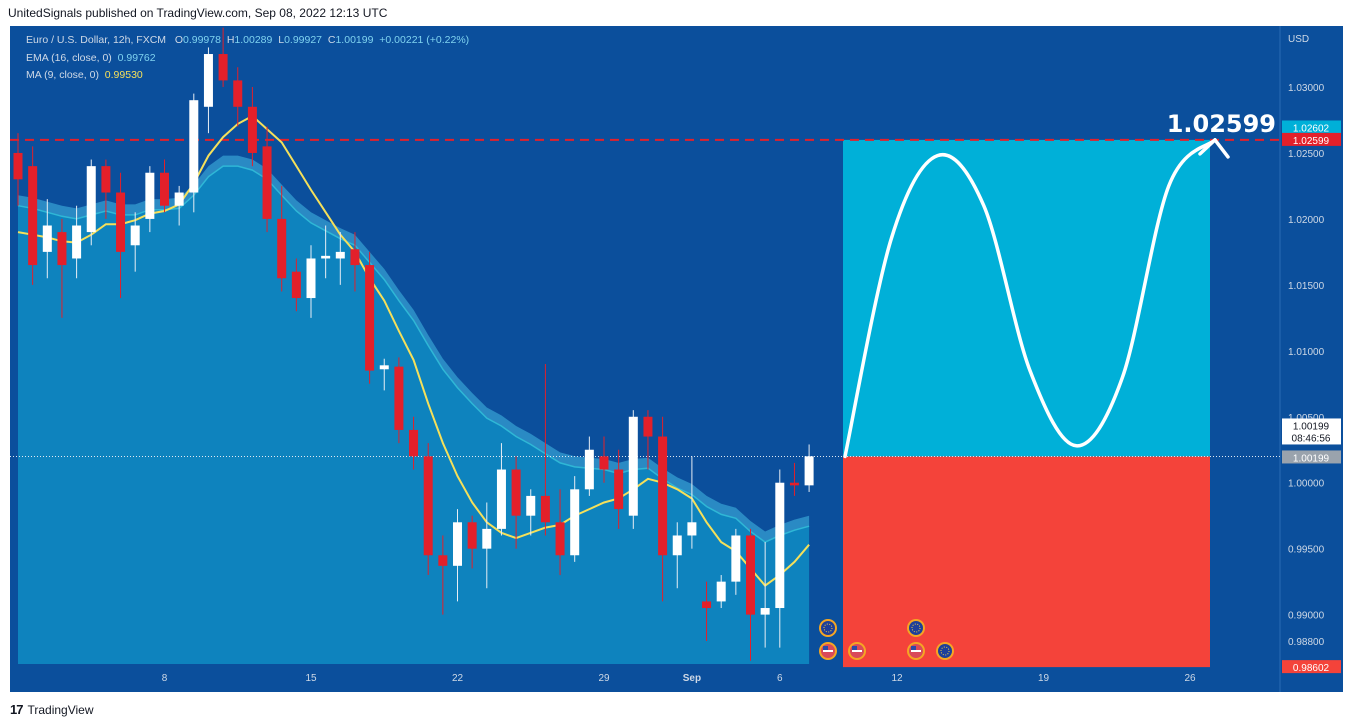 The width and height of the screenshot is (1354, 727). What do you see at coordinates (253, 40) in the screenshot?
I see `high-value: 1.00289` at bounding box center [253, 40].